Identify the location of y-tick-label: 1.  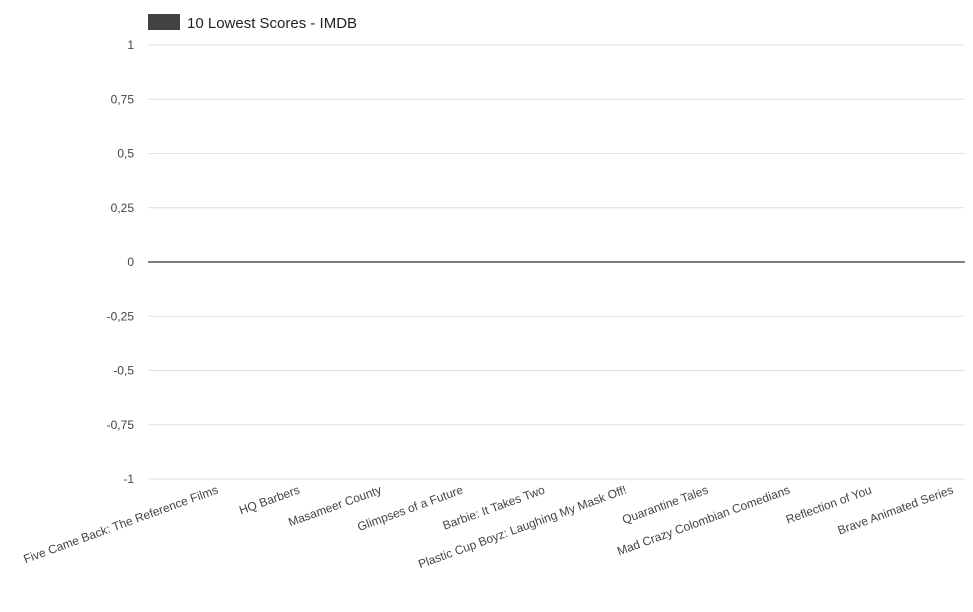
(130, 45).